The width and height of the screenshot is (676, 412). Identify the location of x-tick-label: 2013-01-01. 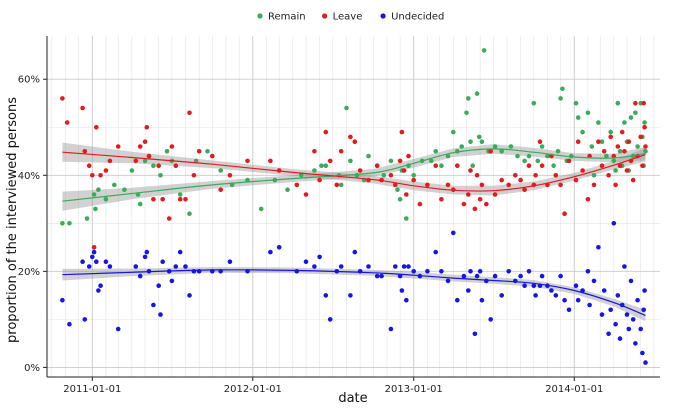
(414, 389).